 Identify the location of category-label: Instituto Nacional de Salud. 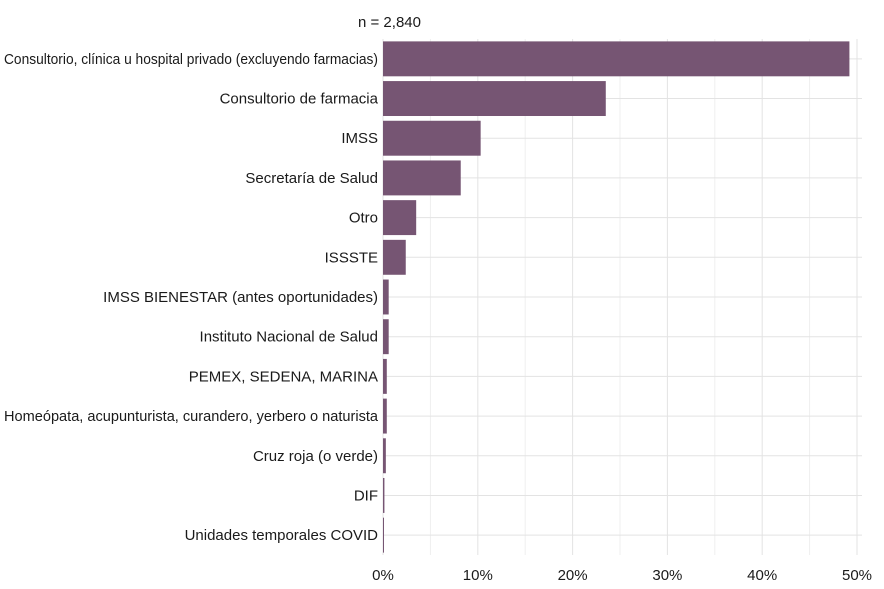
(289, 337).